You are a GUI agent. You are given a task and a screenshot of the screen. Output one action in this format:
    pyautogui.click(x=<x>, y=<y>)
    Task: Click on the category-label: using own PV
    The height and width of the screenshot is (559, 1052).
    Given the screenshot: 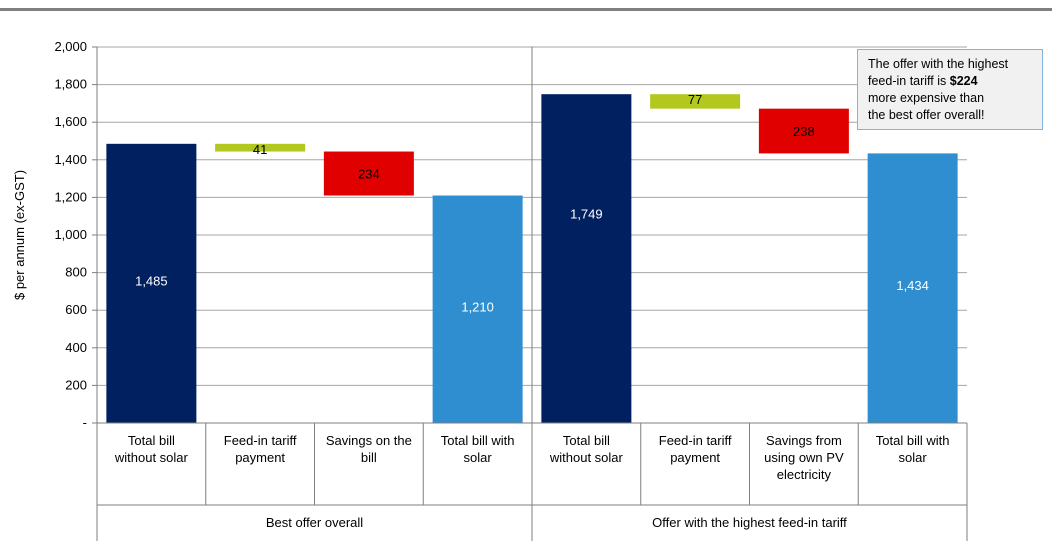 What is the action you would take?
    pyautogui.click(x=804, y=457)
    